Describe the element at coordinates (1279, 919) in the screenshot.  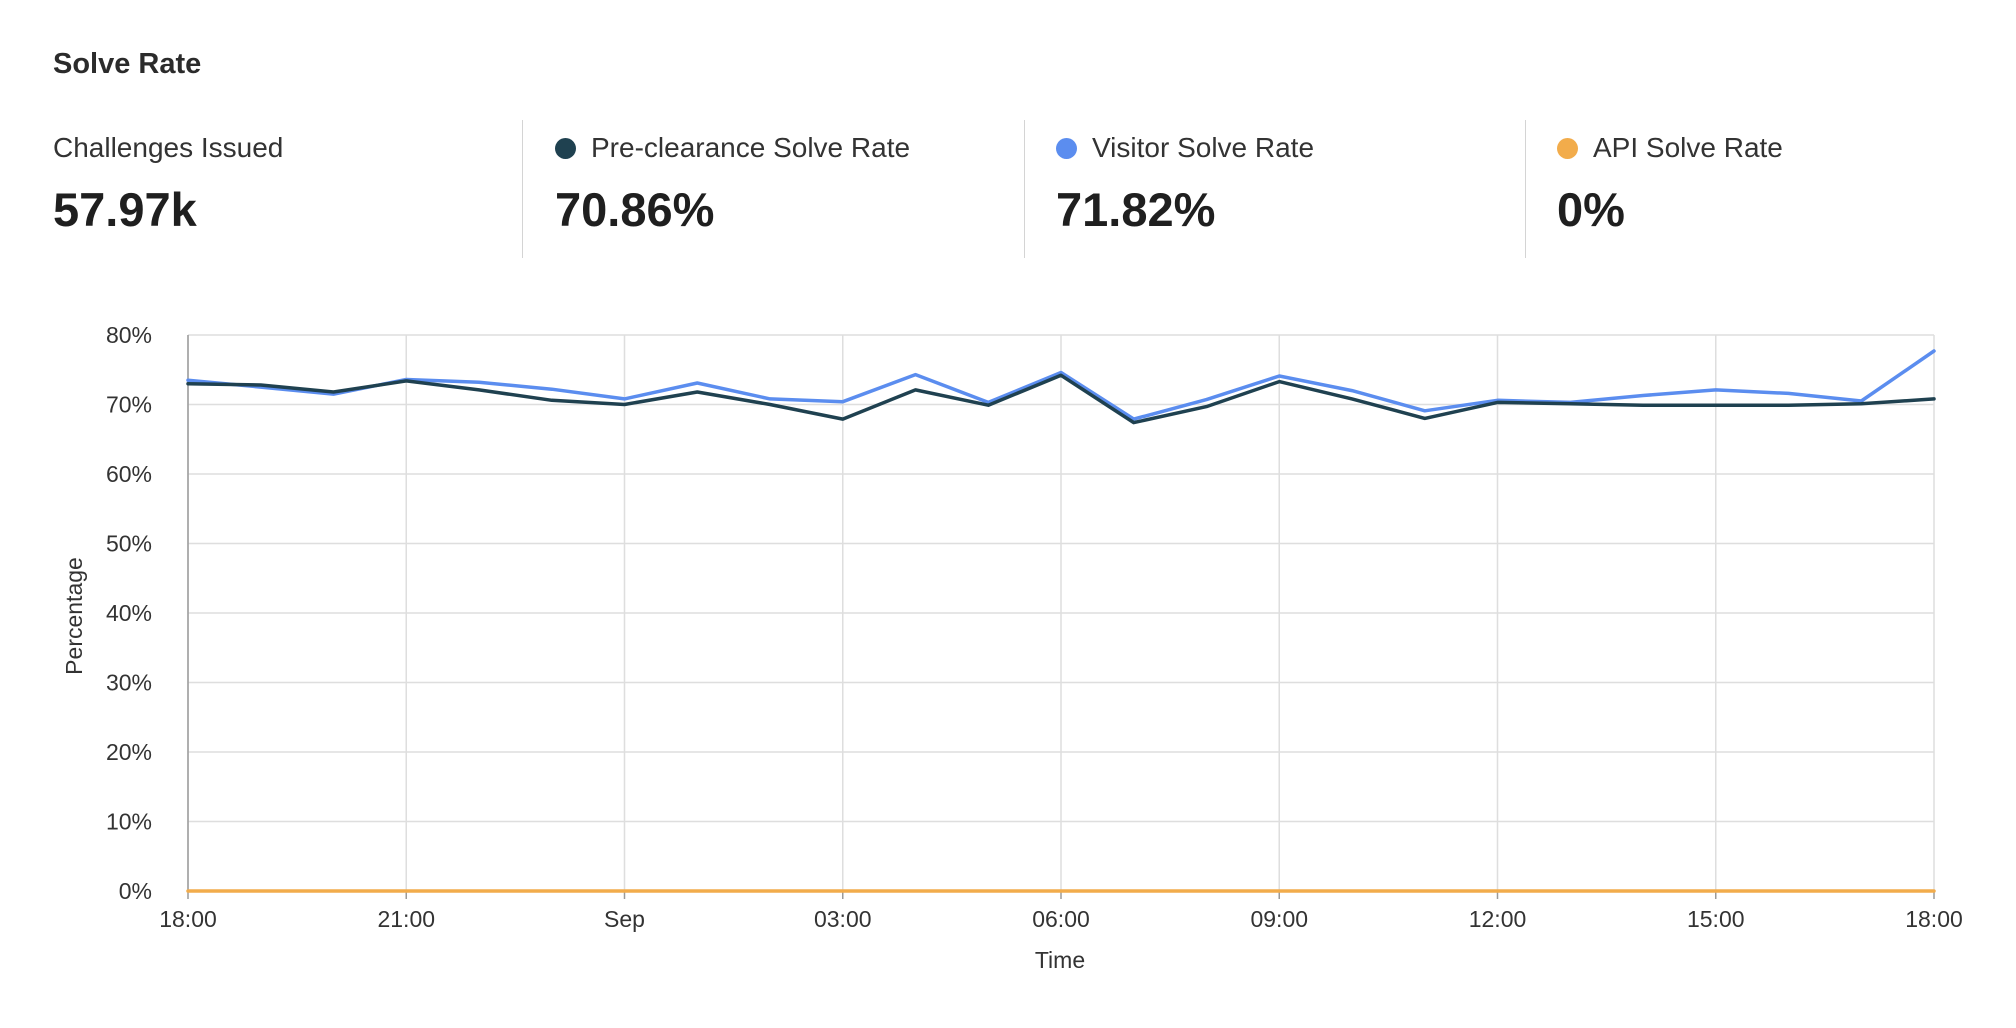
I see `x-tick-label: 09:00` at that location.